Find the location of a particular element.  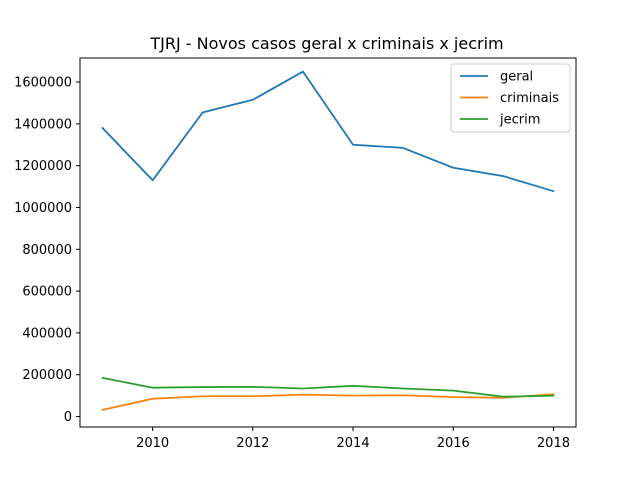

y-tick-label: 800000 is located at coordinates (47, 250).